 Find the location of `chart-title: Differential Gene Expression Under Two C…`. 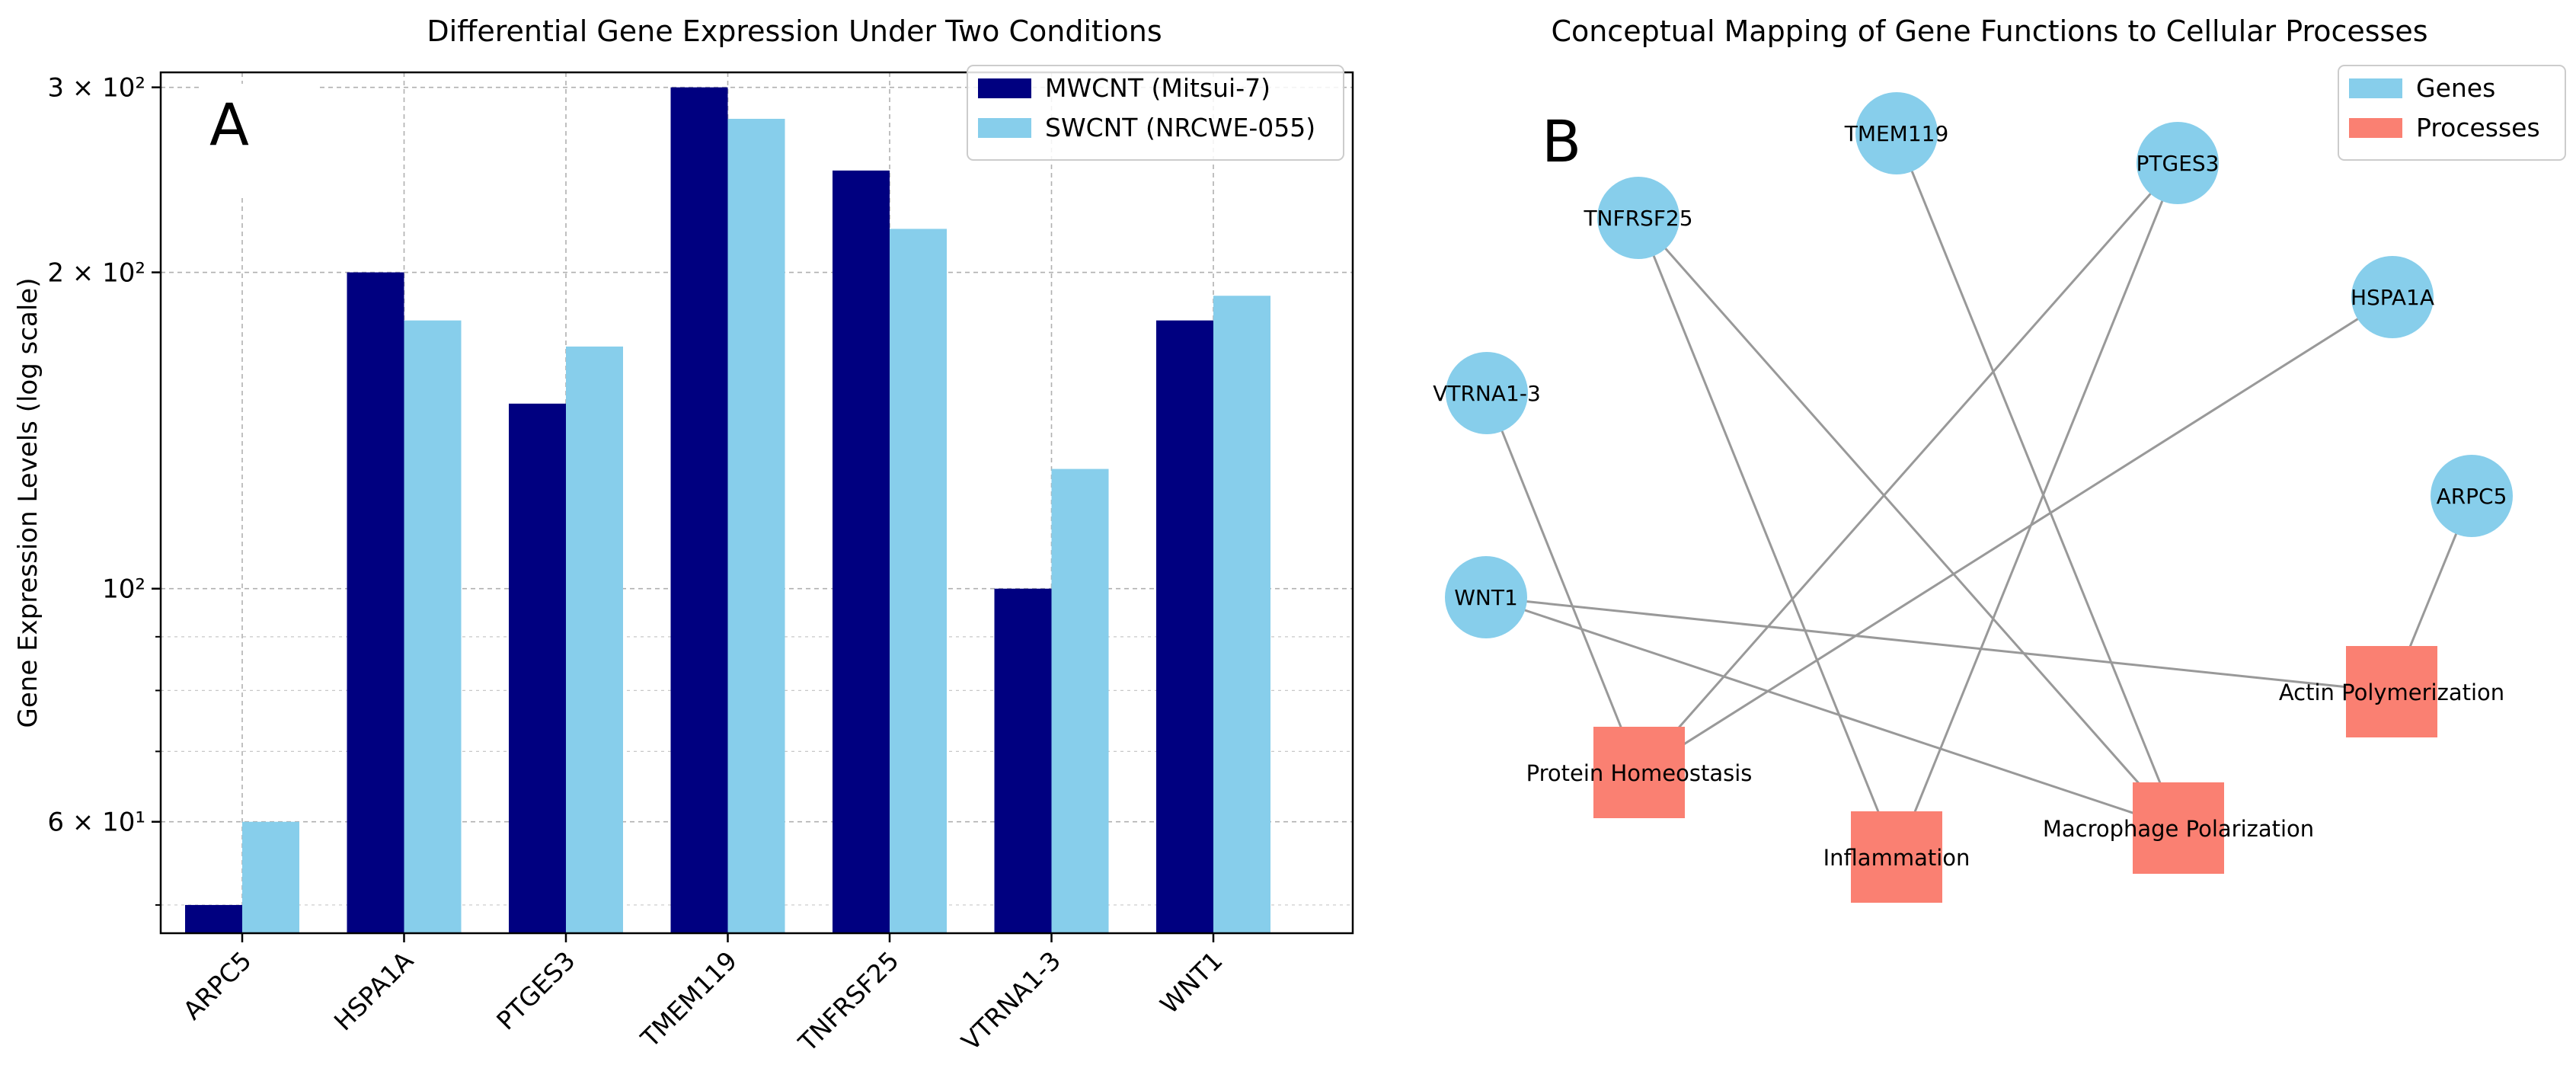

chart-title: Differential Gene Expression Under Two C… is located at coordinates (794, 31).